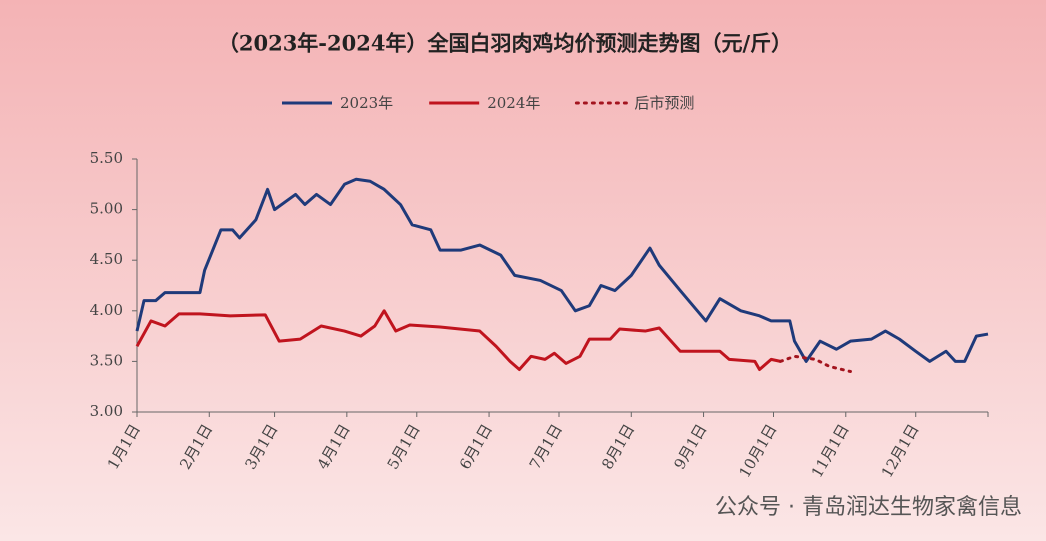  What do you see at coordinates (868, 507) in the screenshot?
I see `watermark: 公众号 · 青岛润达生物家禽信息` at bounding box center [868, 507].